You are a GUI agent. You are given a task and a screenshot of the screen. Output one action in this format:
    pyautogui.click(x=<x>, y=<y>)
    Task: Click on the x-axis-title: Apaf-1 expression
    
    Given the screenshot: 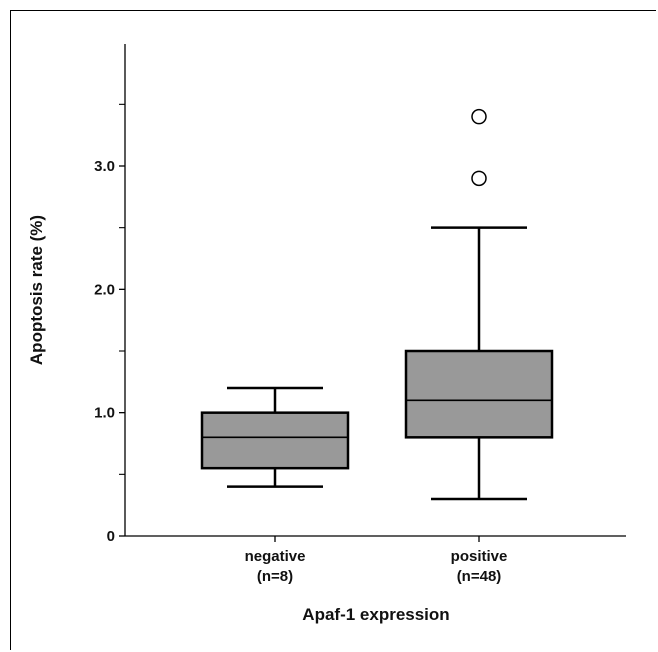 What is the action you would take?
    pyautogui.click(x=375, y=614)
    